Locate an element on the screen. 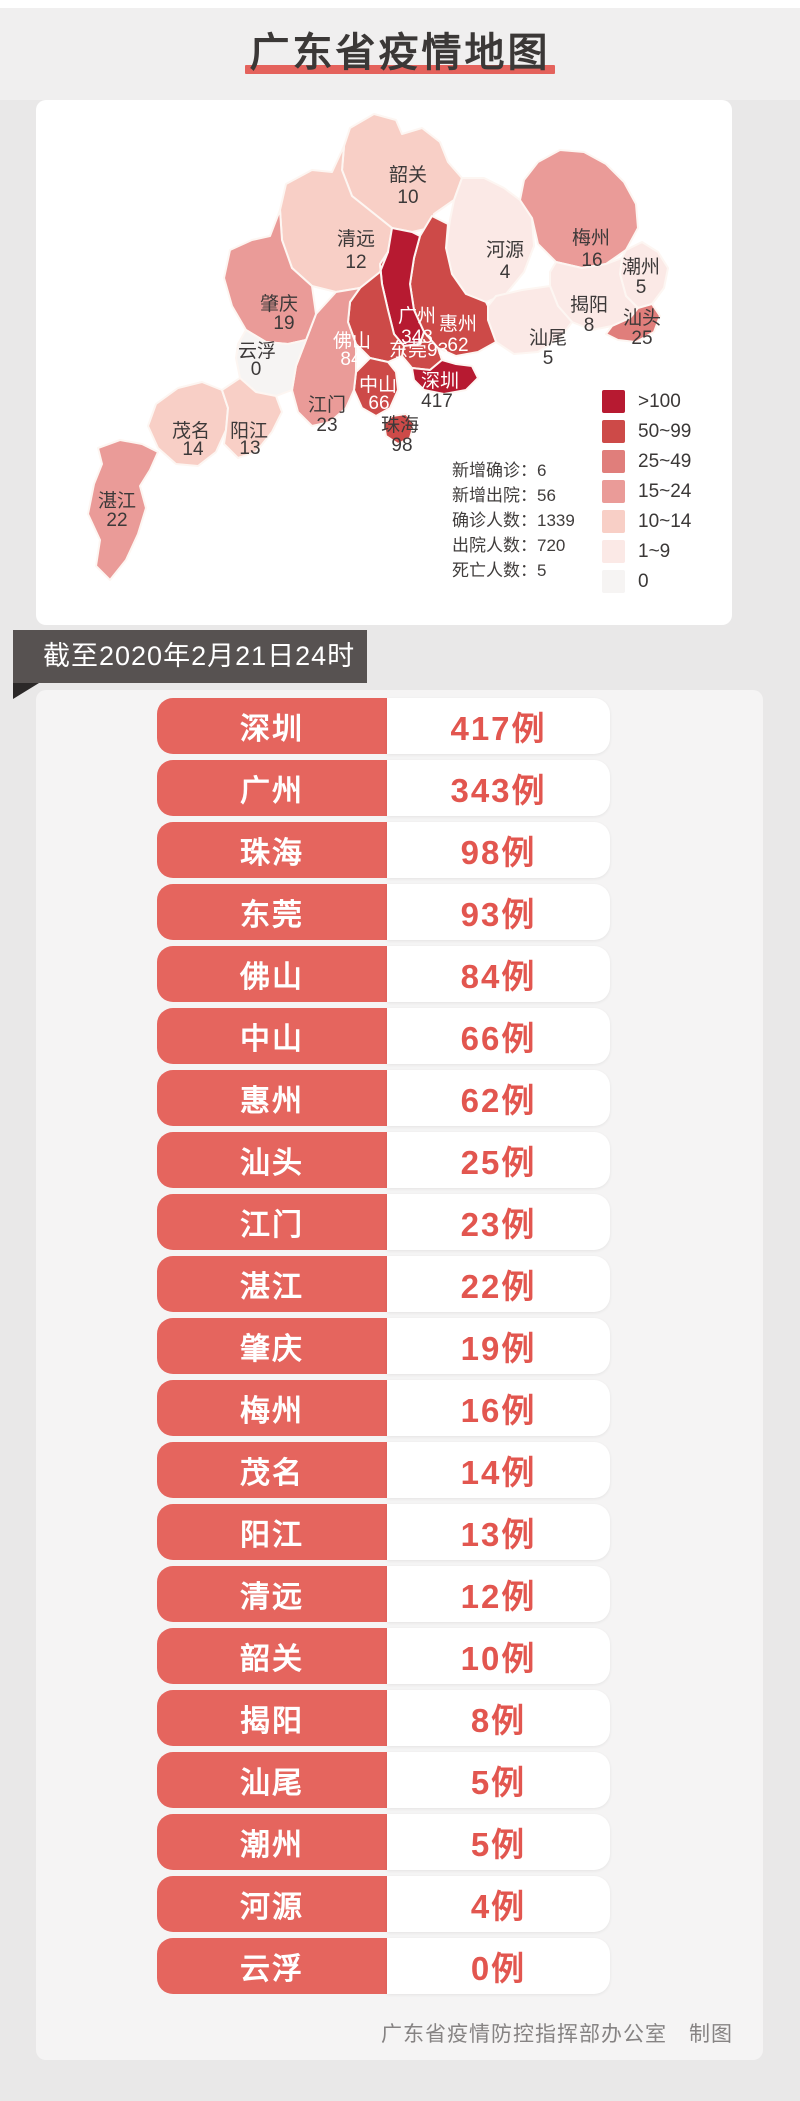 The width and height of the screenshot is (800, 2101). legend-item: 1~9 is located at coordinates (646, 551).